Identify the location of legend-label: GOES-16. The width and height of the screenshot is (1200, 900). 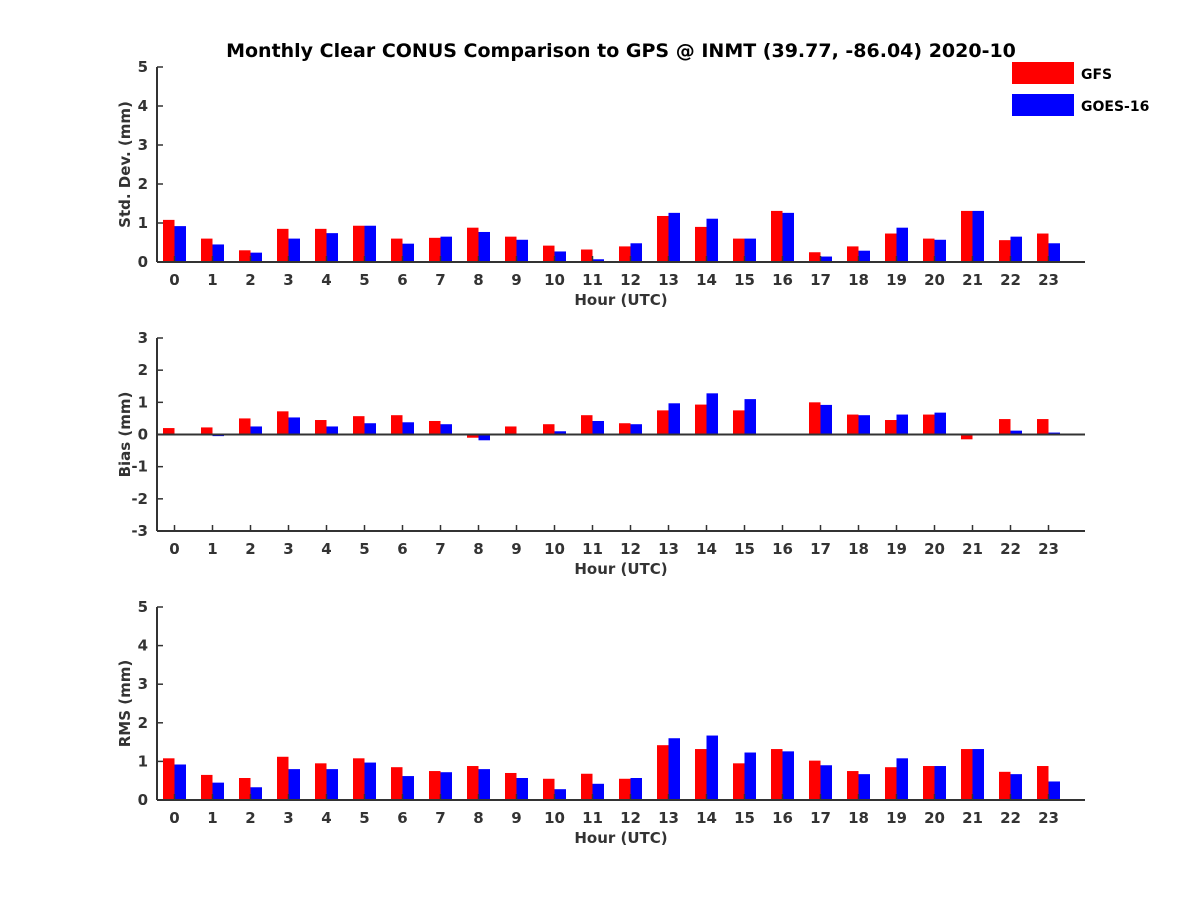
(1115, 107).